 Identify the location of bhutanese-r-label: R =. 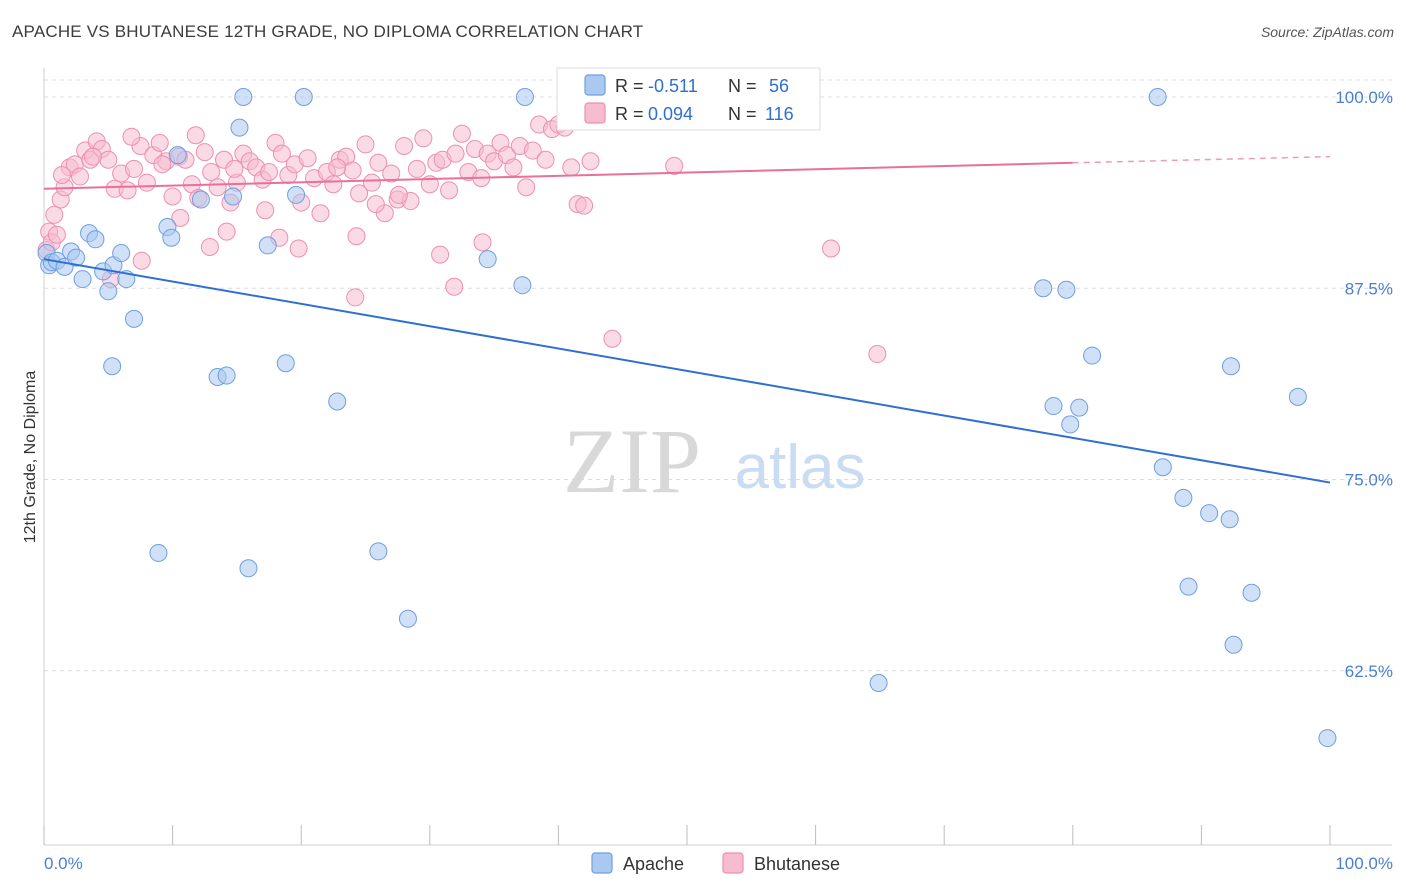
(629, 114).